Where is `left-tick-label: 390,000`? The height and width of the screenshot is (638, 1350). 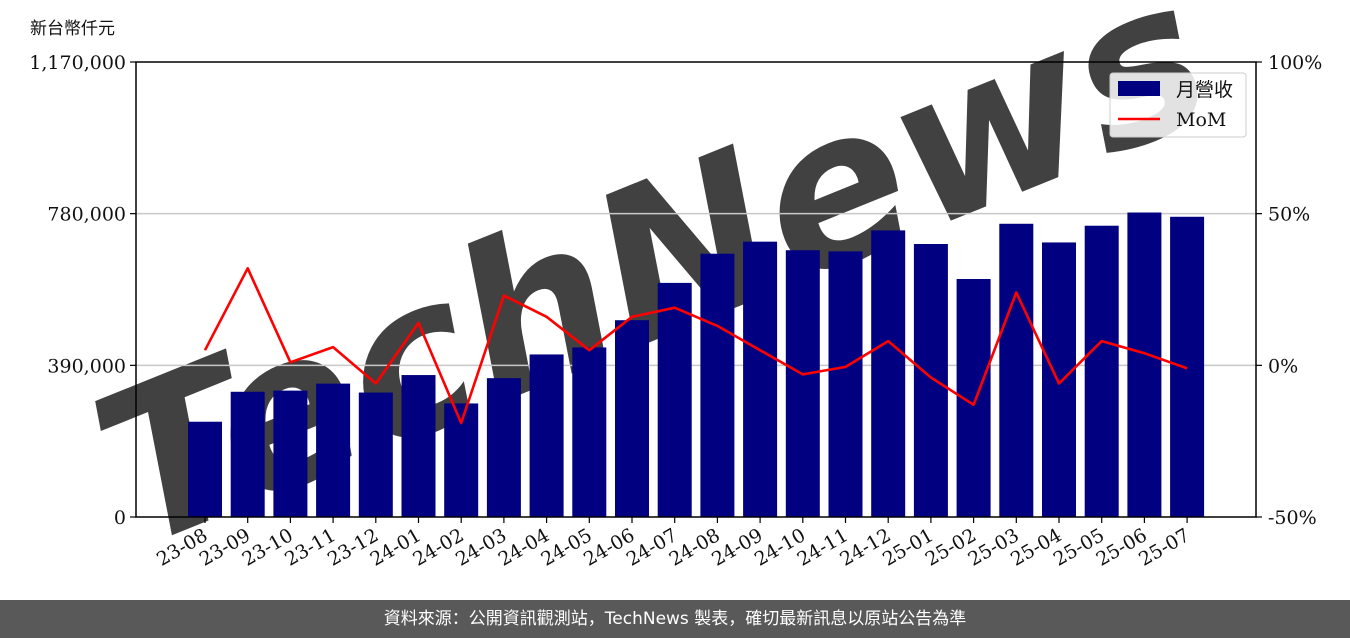 left-tick-label: 390,000 is located at coordinates (86, 366).